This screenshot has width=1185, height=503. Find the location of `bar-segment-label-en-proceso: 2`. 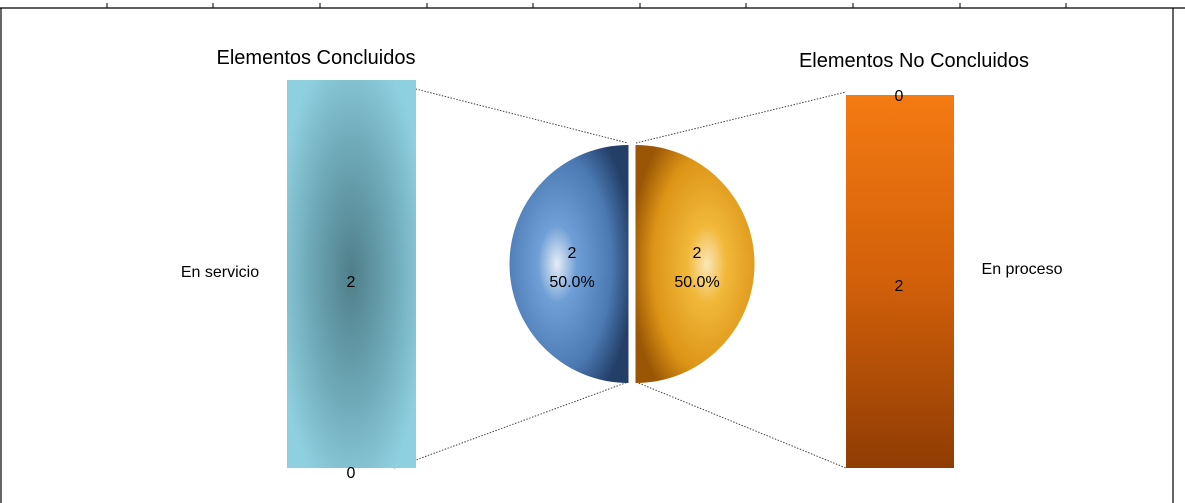

bar-segment-label-en-proceso: 2 is located at coordinates (899, 286).